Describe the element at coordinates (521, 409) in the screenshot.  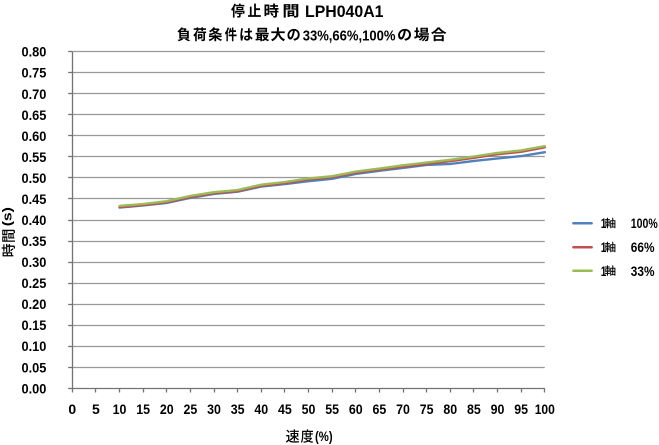
I see `svg-text: 95` at that location.